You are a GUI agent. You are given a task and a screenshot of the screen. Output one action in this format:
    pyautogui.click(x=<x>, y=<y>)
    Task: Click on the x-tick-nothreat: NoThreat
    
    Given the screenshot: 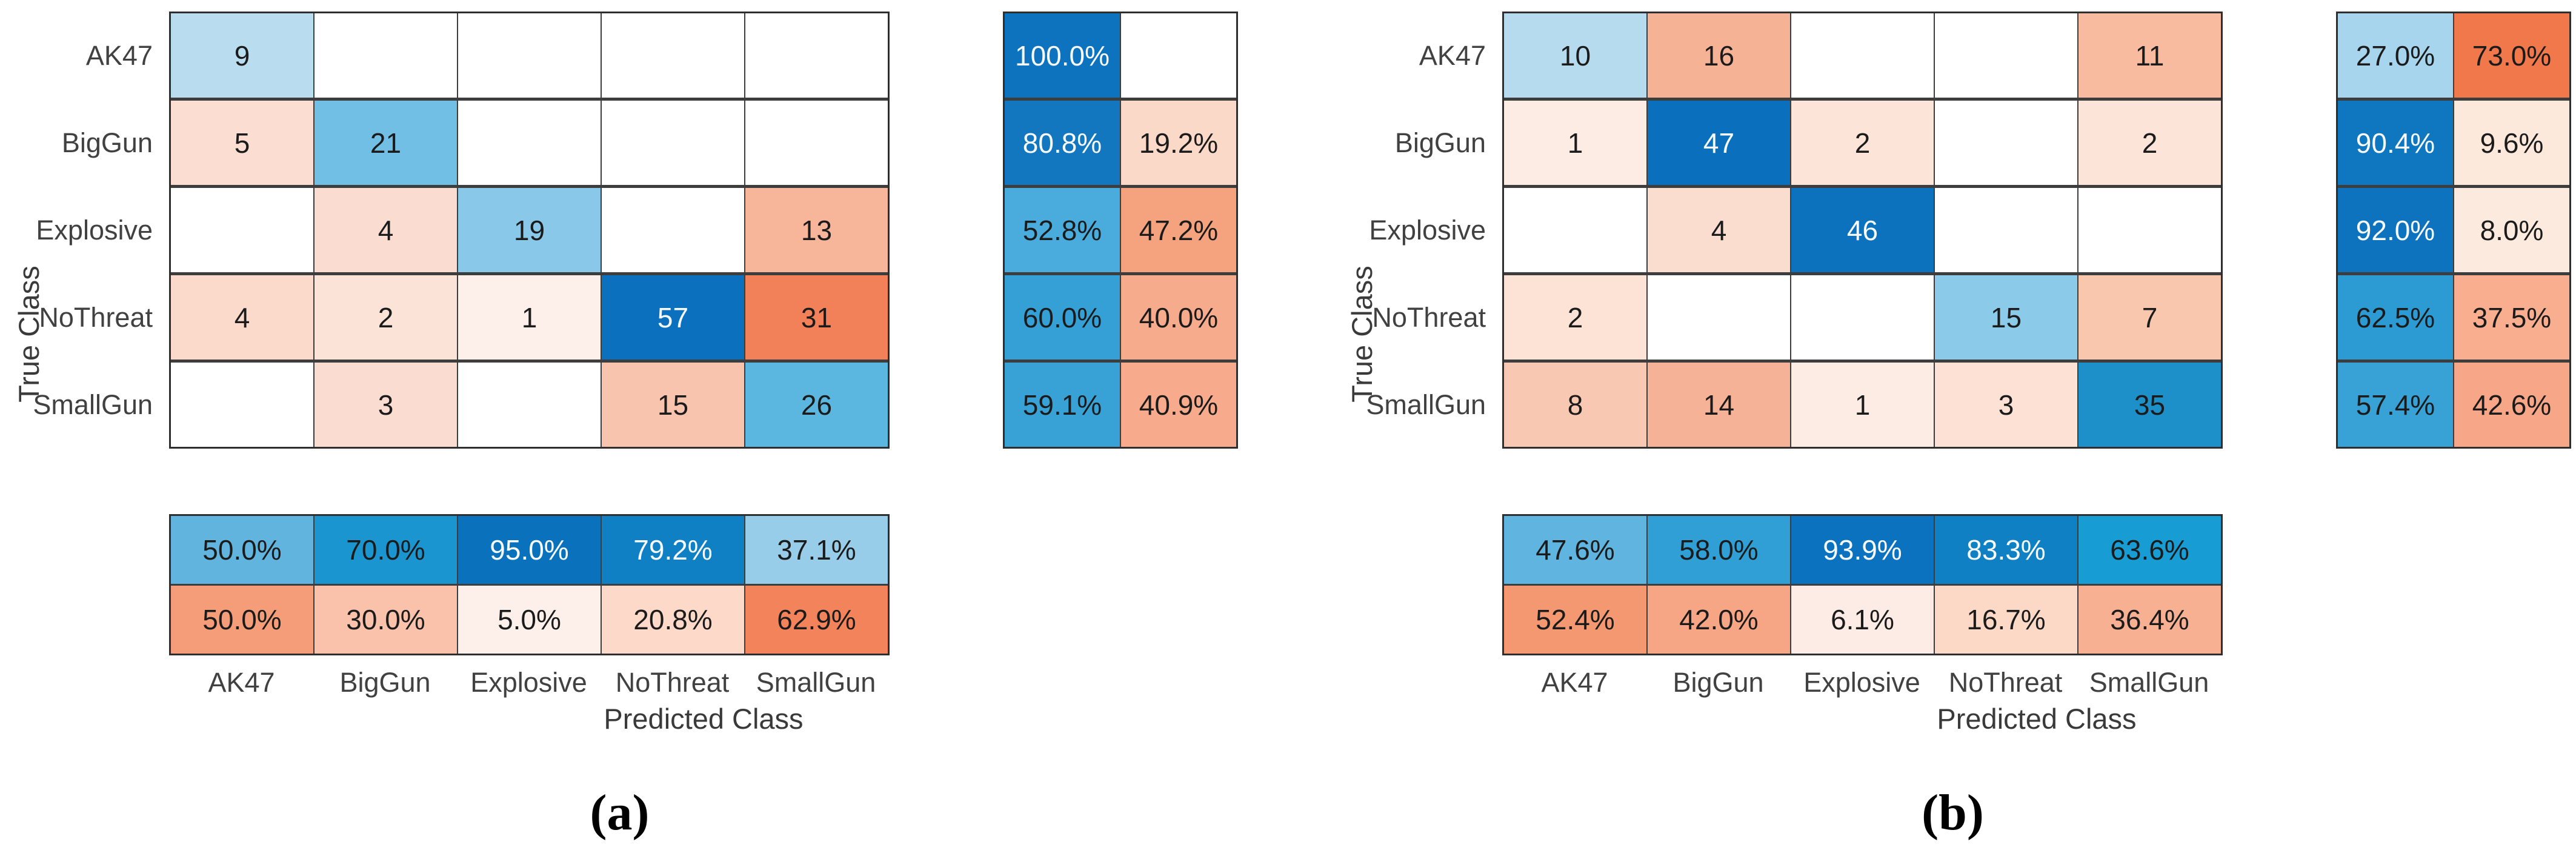 What is the action you would take?
    pyautogui.click(x=672, y=682)
    